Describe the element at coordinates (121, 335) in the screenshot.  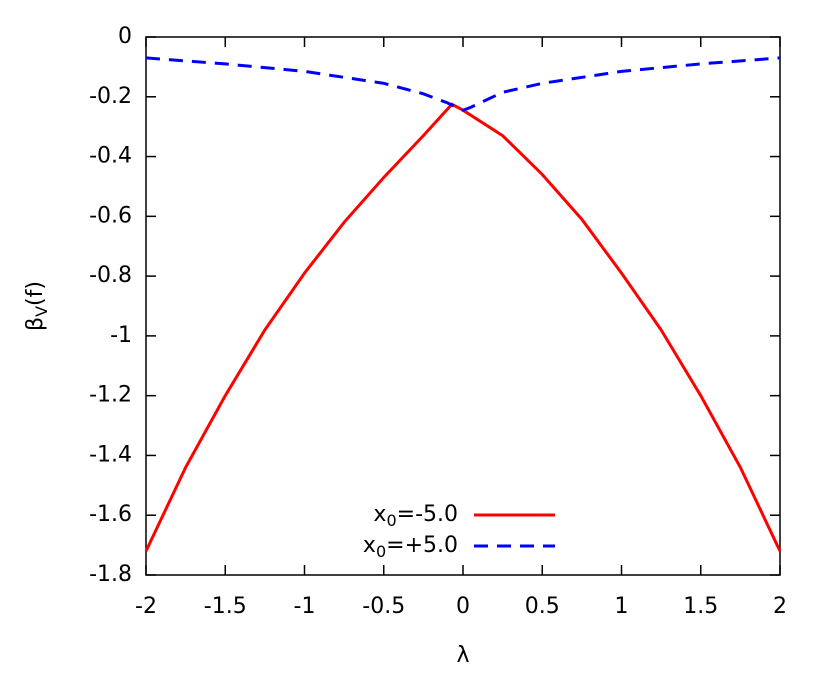
I see `y-tick-label: -1` at that location.